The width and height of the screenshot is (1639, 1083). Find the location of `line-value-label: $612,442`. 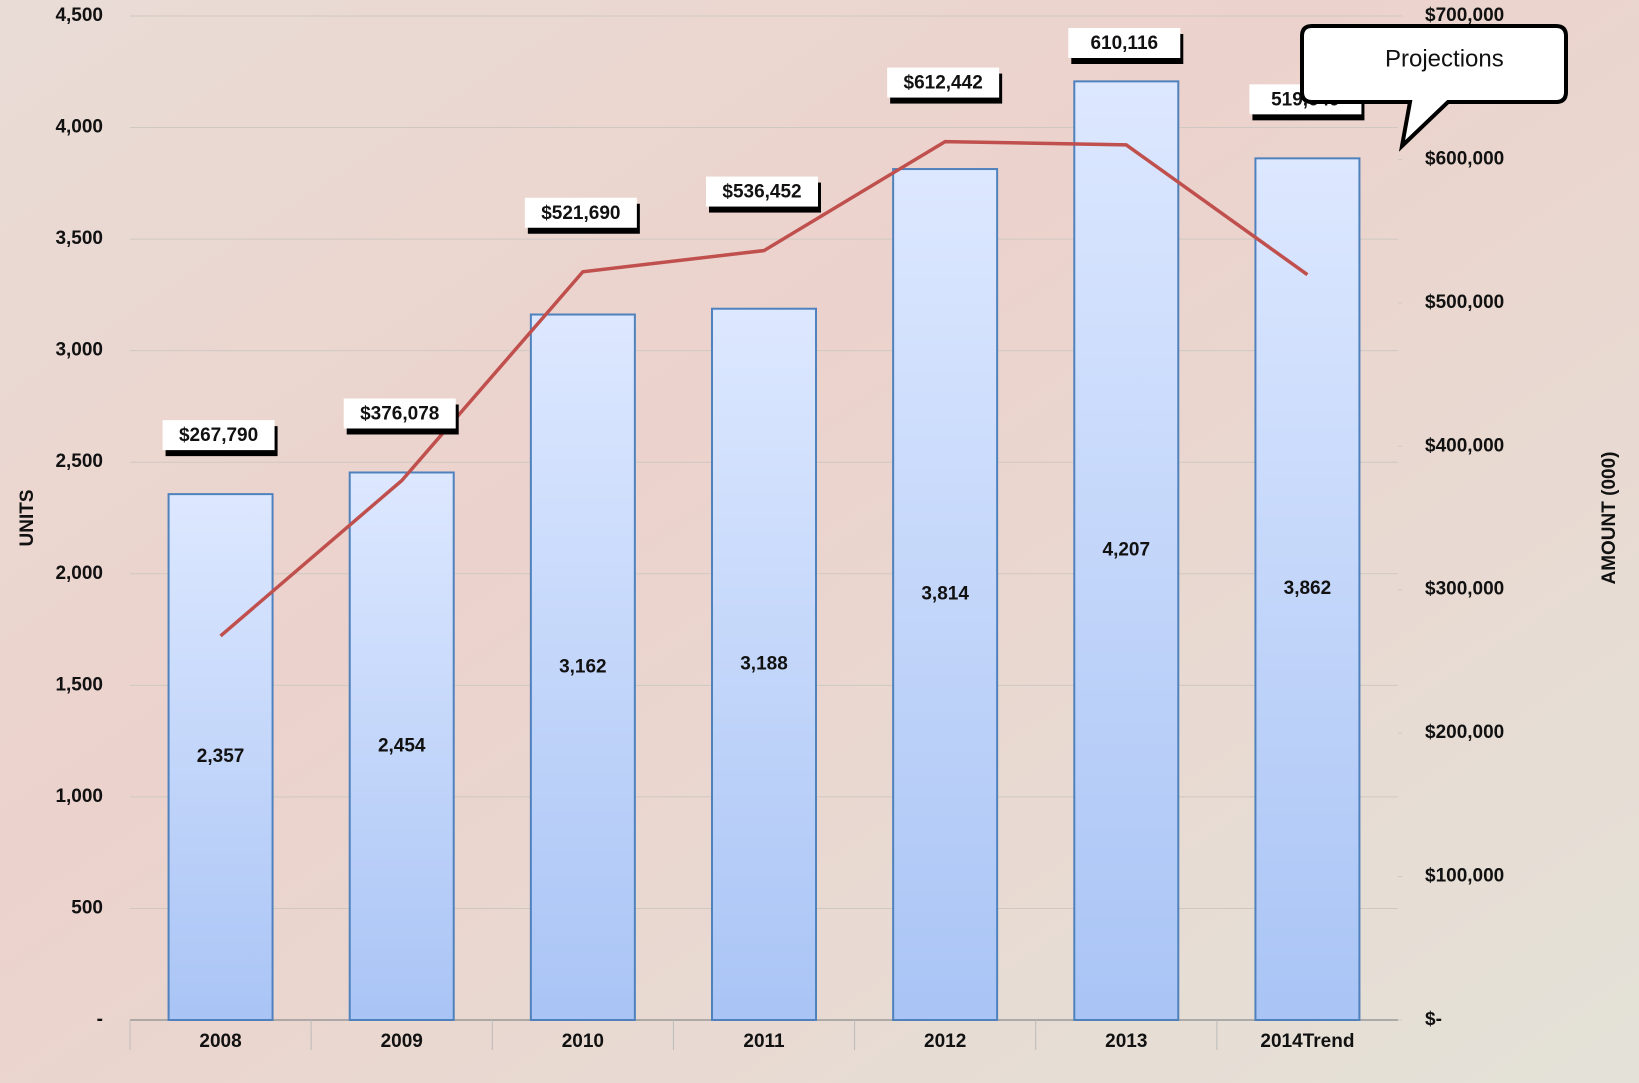

line-value-label: $612,442 is located at coordinates (943, 83).